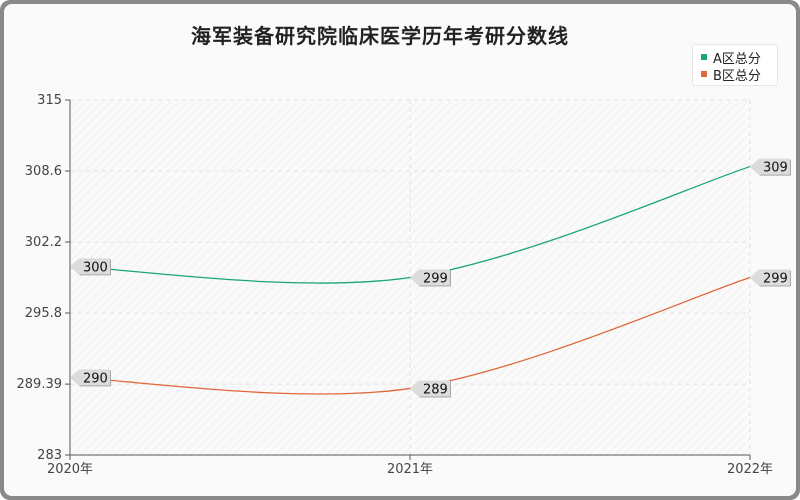 The width and height of the screenshot is (800, 500). What do you see at coordinates (380, 36) in the screenshot?
I see `chart-title: 海军装备研究院临床医学历年考研分数线` at bounding box center [380, 36].